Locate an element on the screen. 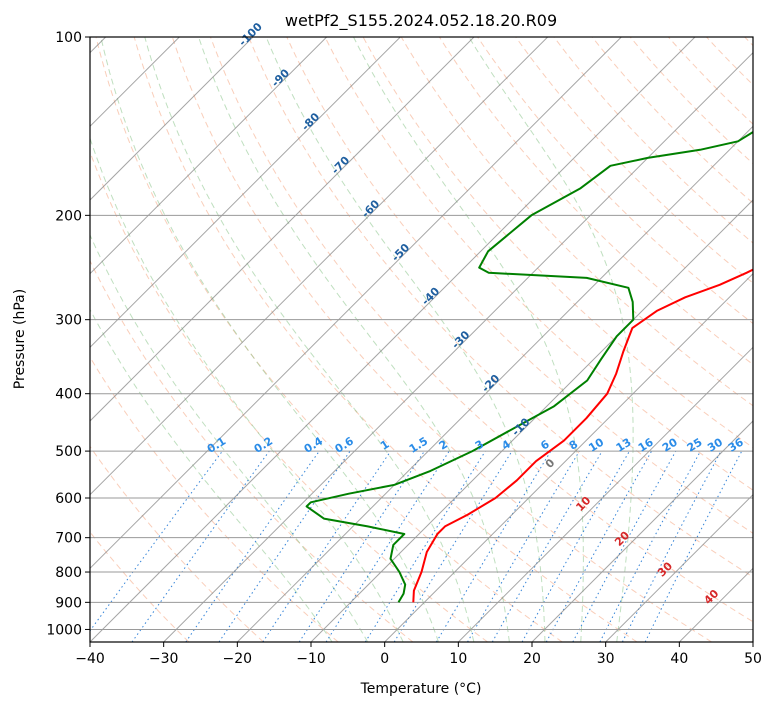  x-tick-label: −20 is located at coordinates (238, 659).